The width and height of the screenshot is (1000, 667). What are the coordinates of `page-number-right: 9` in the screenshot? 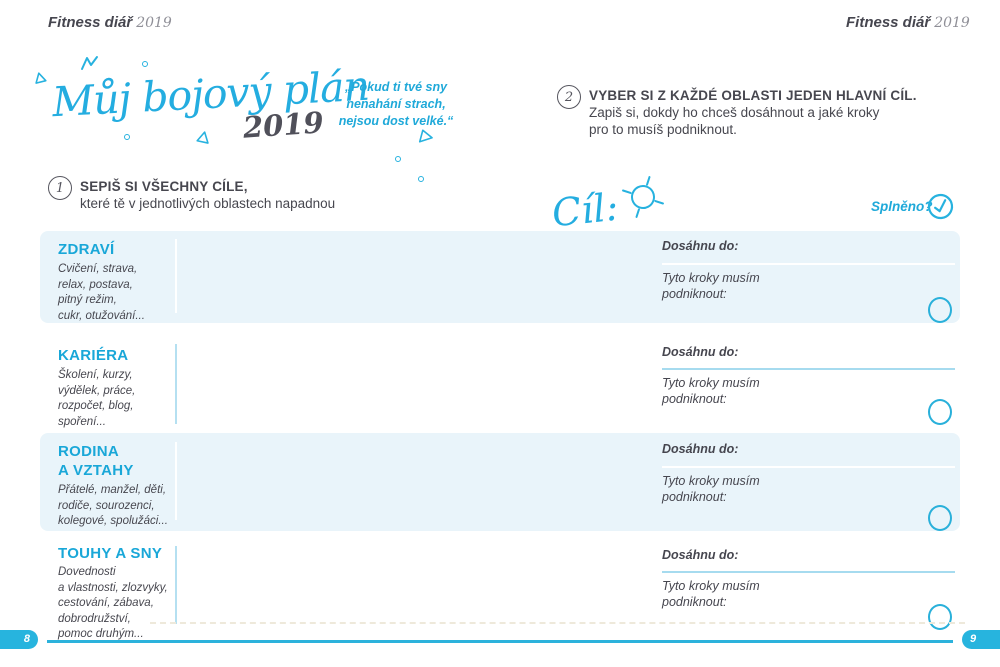 It's located at (981, 639).